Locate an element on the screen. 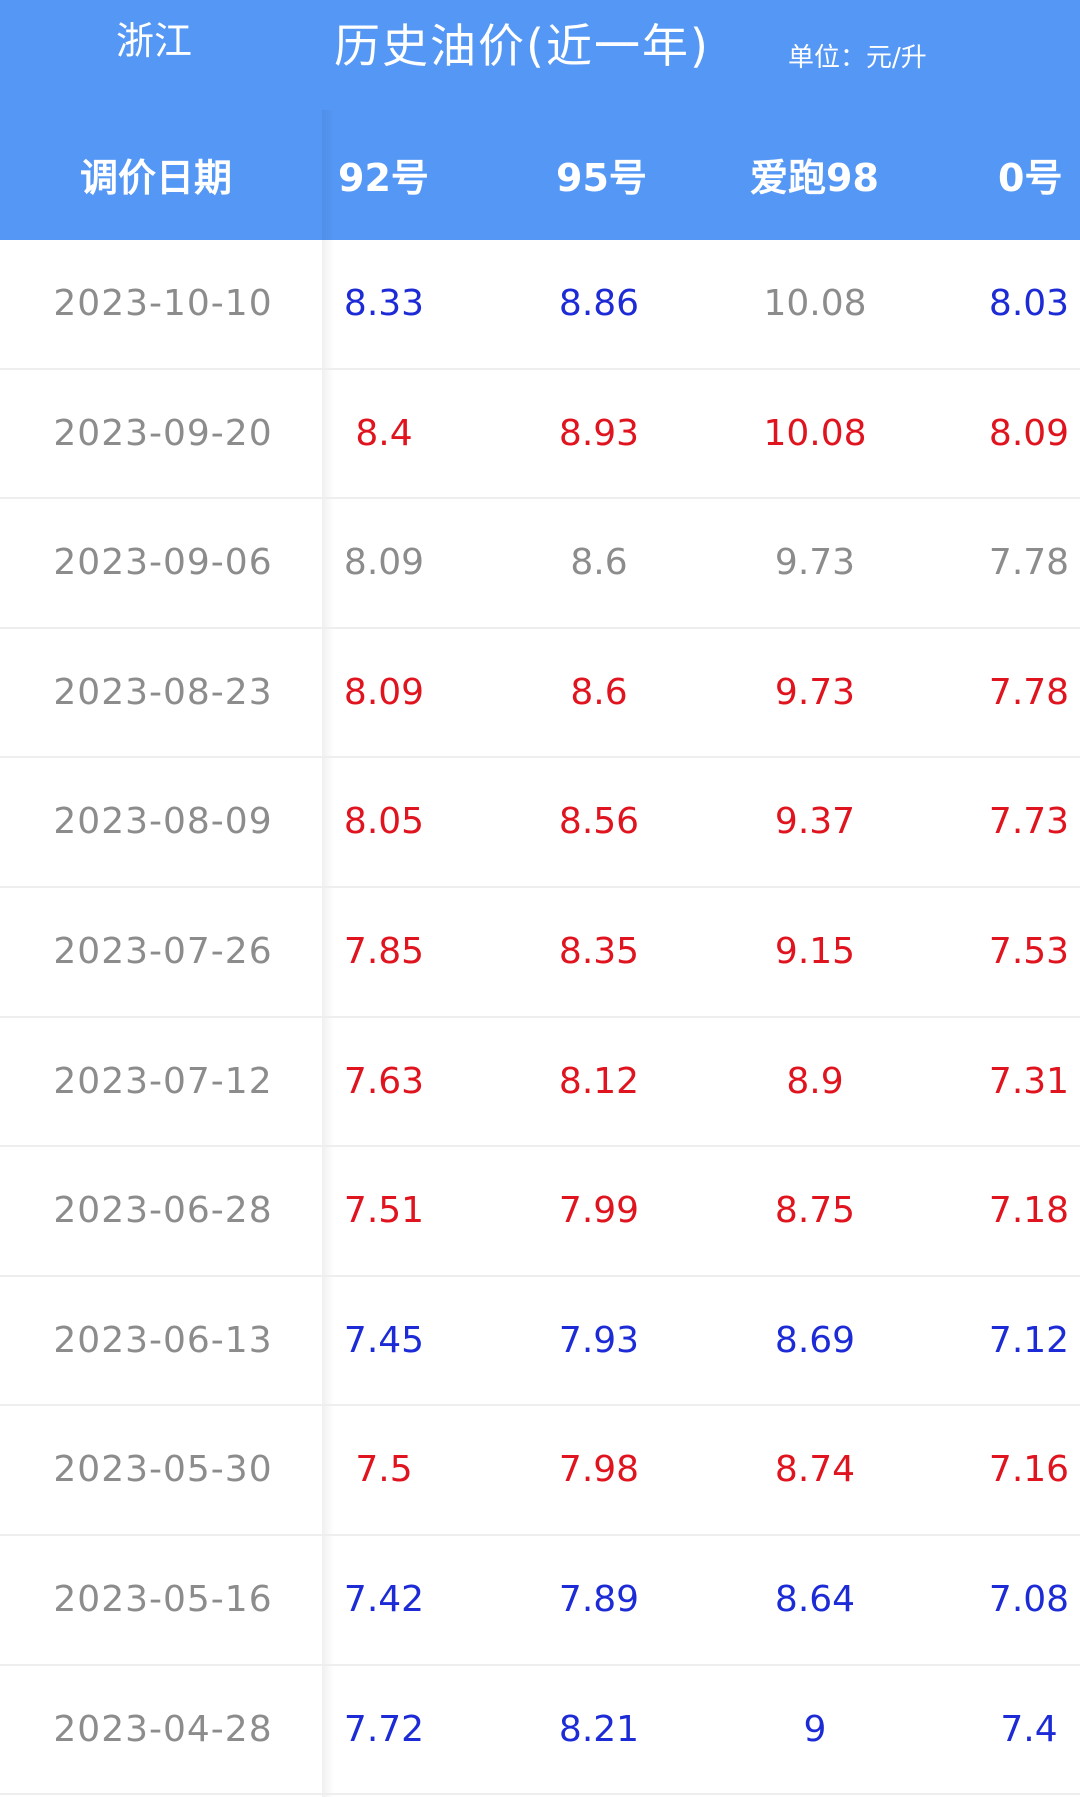 Image resolution: width=1080 pixels, height=1797 pixels. cell-price-92: 8.05 is located at coordinates (384, 822).